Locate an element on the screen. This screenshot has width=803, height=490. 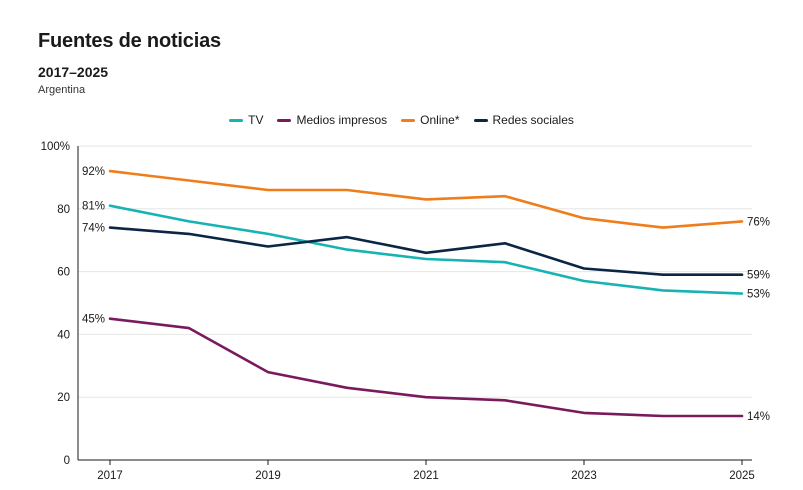
end-label-redes-sociales: 59% is located at coordinates (758, 276).